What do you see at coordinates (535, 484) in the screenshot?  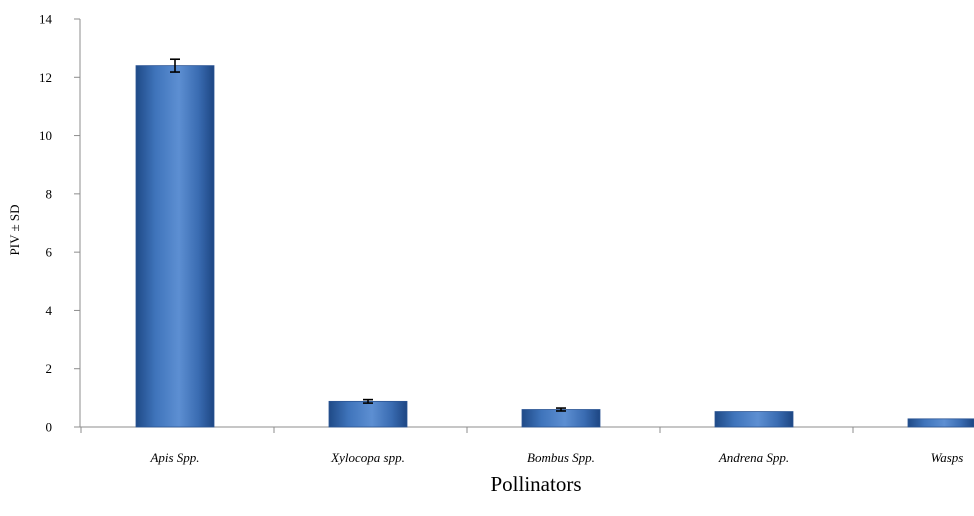 I see `x-axis-label: Pollinators` at bounding box center [535, 484].